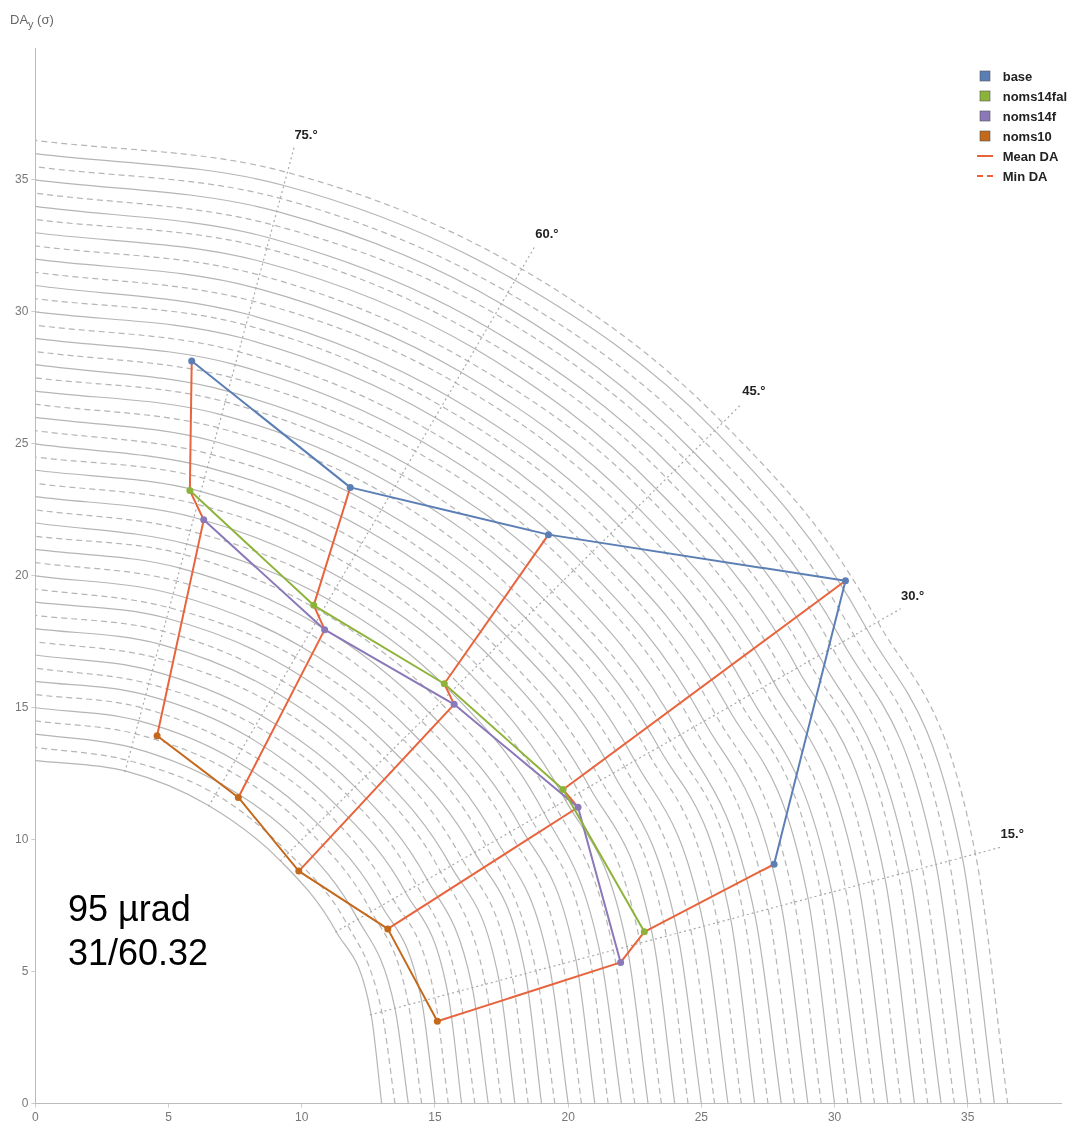 This screenshot has width=1071, height=1132. What do you see at coordinates (32, 21) in the screenshot?
I see `y-axis-title: DA$_{y}$ (σ)` at bounding box center [32, 21].